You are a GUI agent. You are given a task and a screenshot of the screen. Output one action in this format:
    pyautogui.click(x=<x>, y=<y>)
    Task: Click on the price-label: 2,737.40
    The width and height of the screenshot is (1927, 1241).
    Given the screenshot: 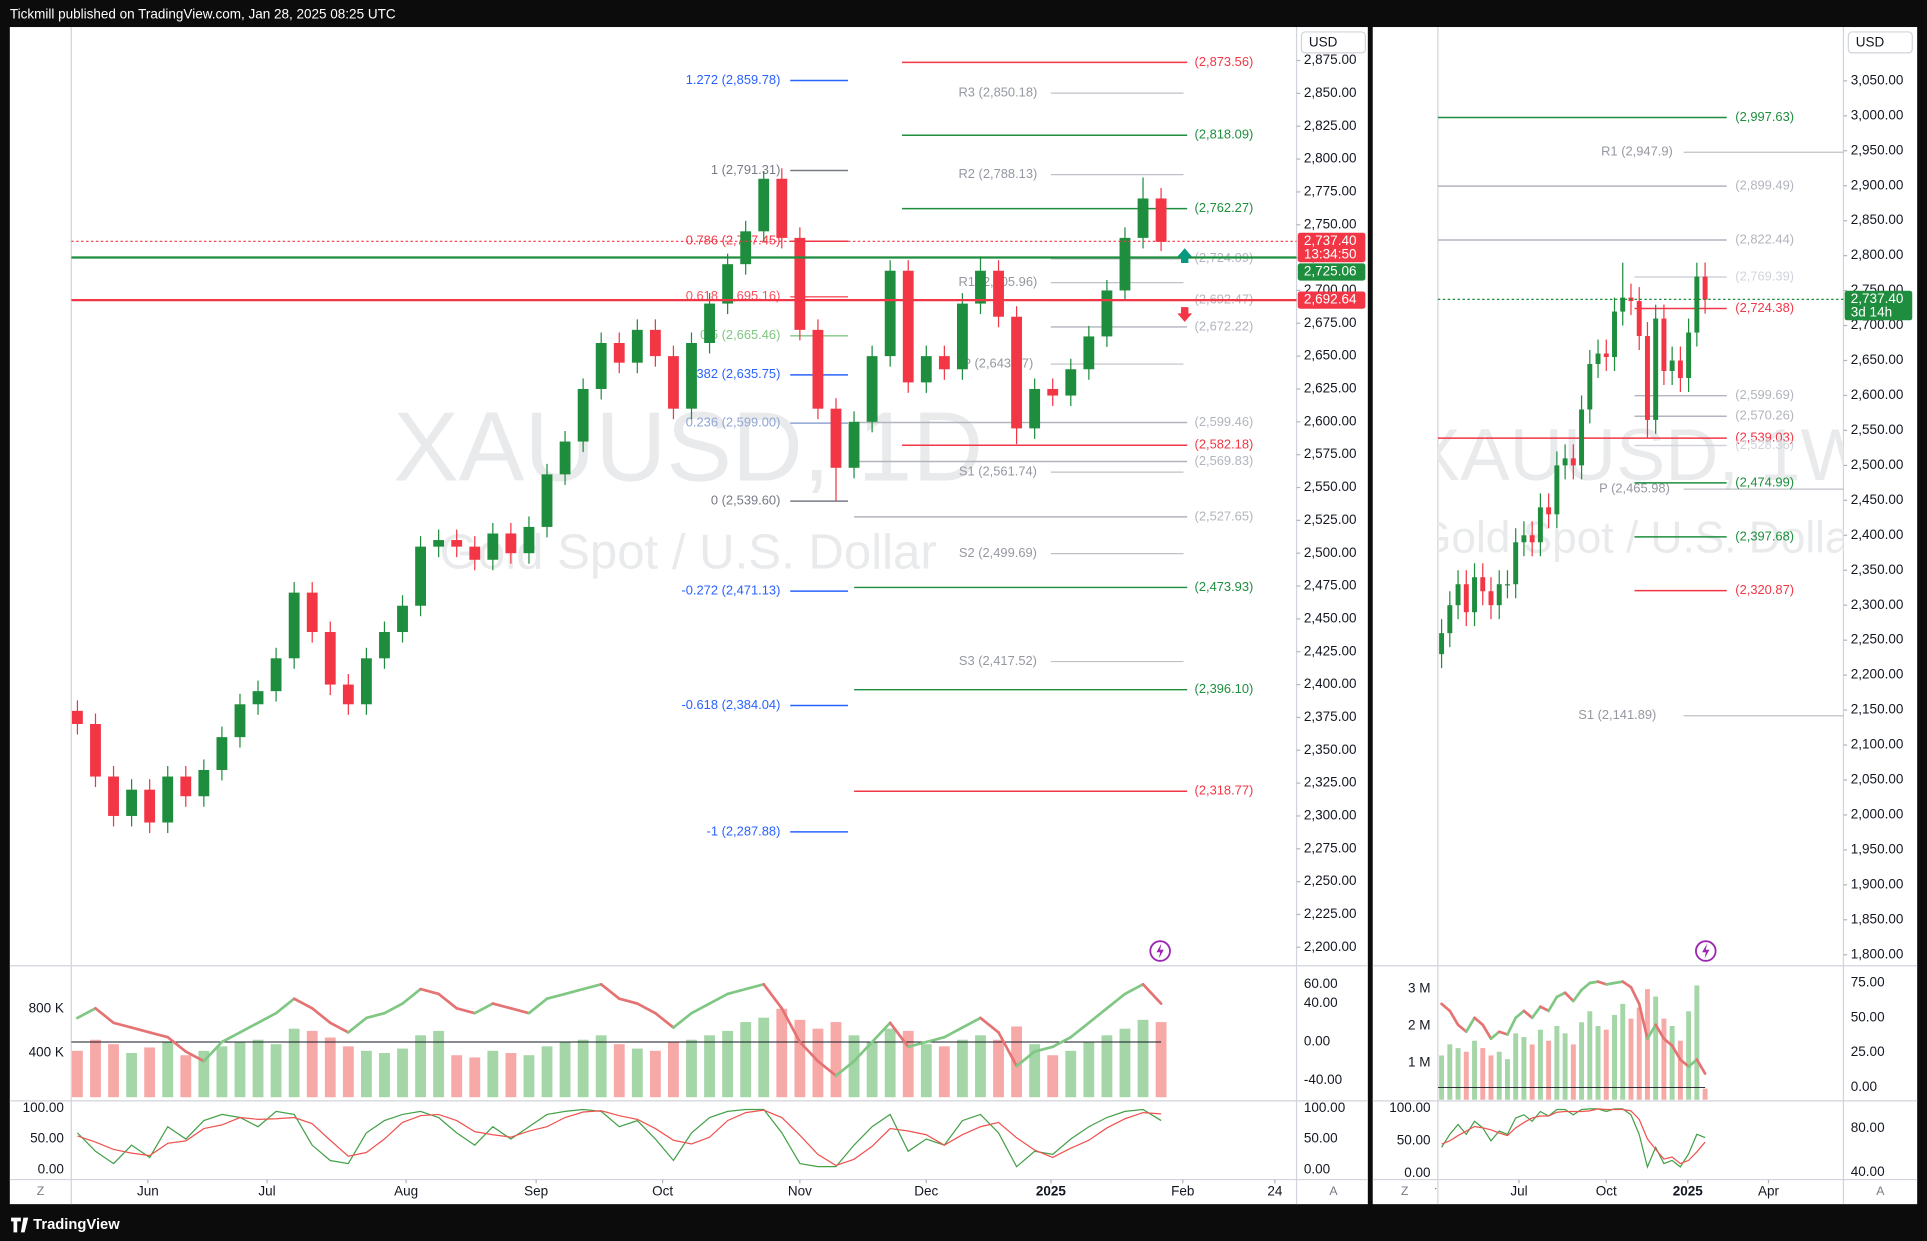 What is the action you would take?
    pyautogui.click(x=1877, y=298)
    